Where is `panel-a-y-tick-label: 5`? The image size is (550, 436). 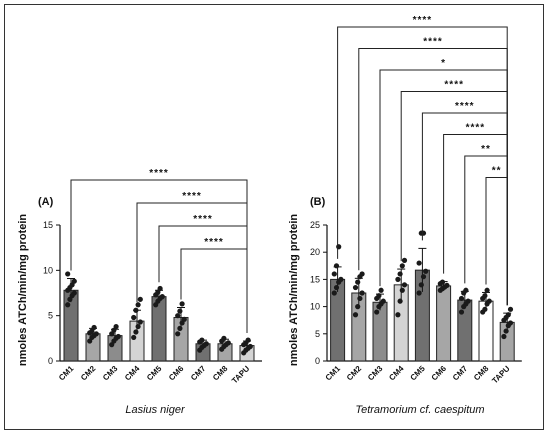 panel-a-y-tick-label: 5 is located at coordinates (50, 316).